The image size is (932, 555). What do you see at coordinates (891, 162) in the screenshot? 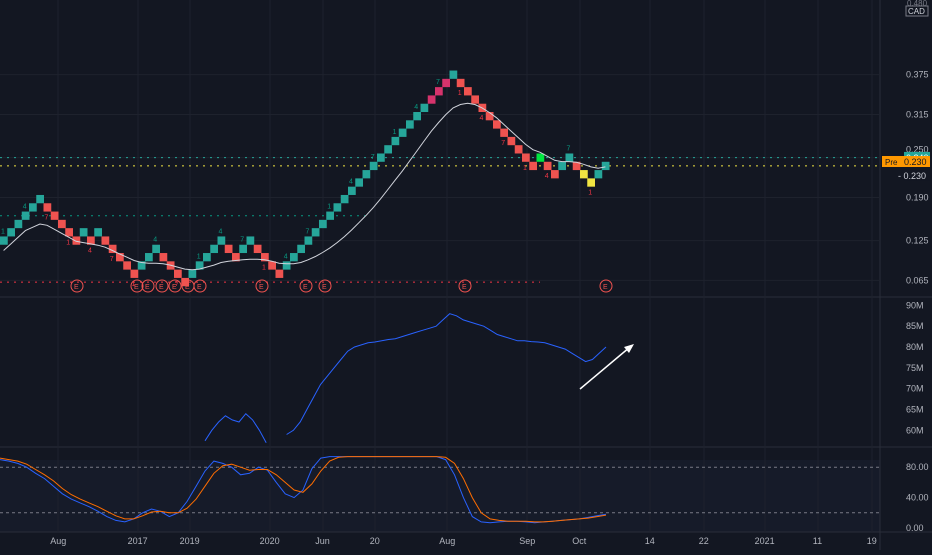
I see `pre-market-label: Pre` at bounding box center [891, 162].